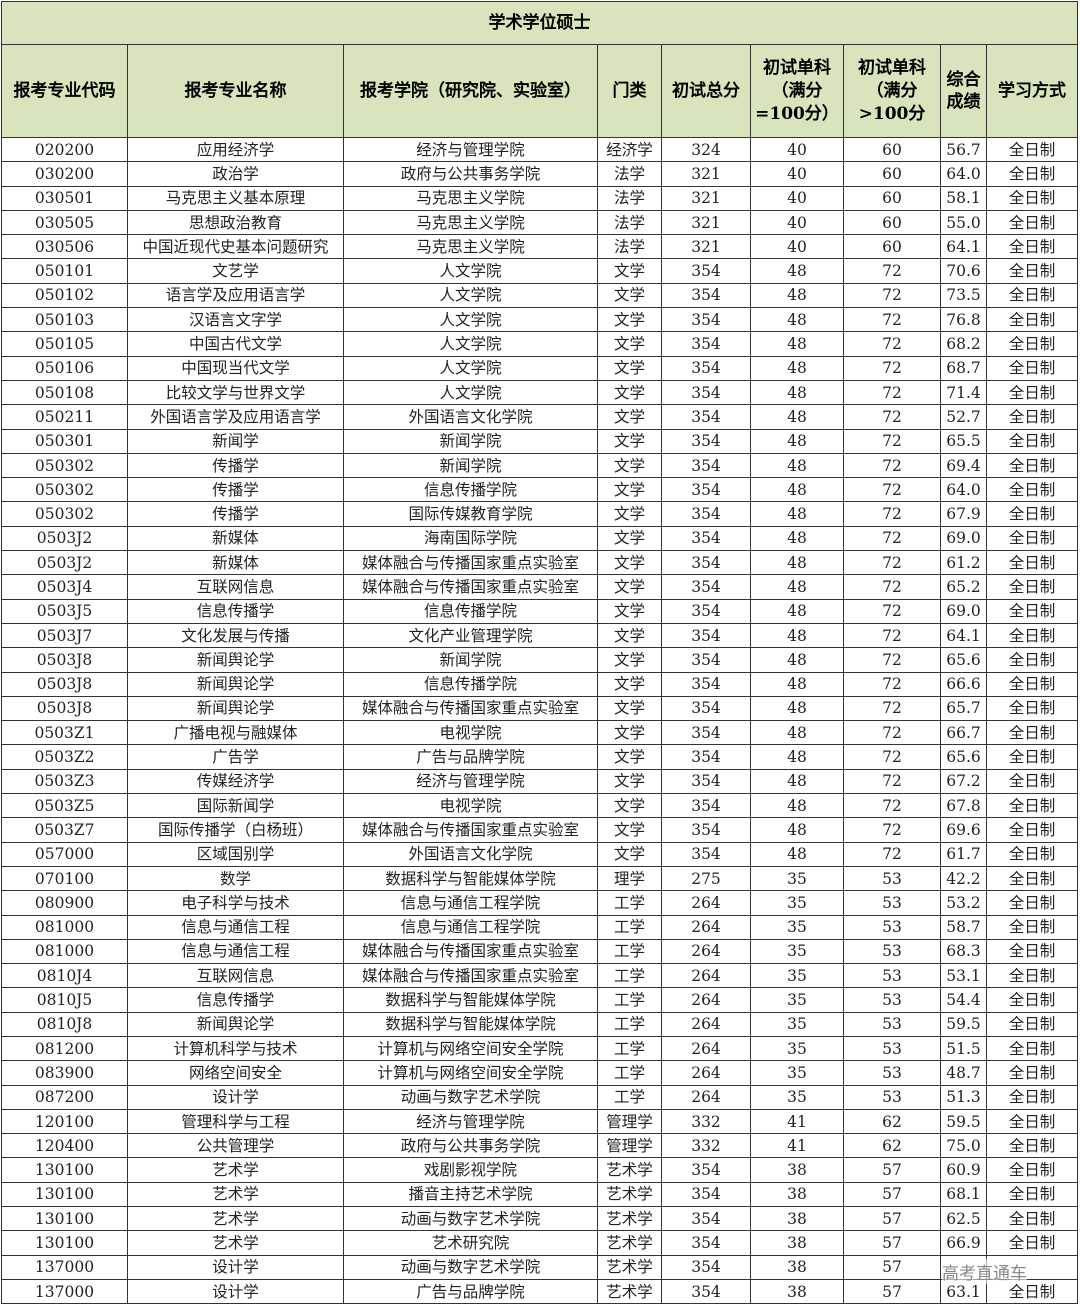 The width and height of the screenshot is (1080, 1311). Describe the element at coordinates (235, 538) in the screenshot. I see `cell-major: 新媒体` at that location.